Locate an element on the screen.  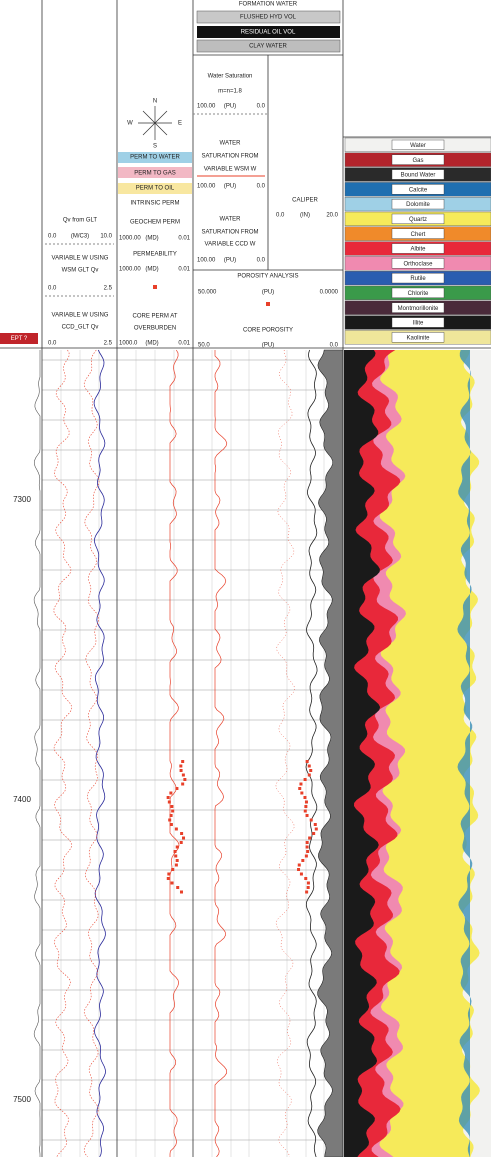
formation-water: FORMATION WATER is located at coordinates (268, 5).